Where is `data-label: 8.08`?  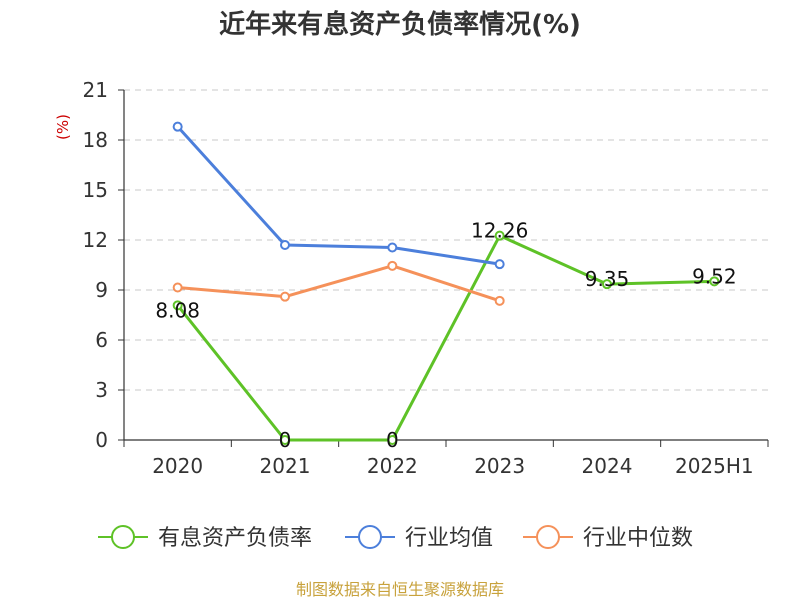 data-label: 8.08 is located at coordinates (177, 310).